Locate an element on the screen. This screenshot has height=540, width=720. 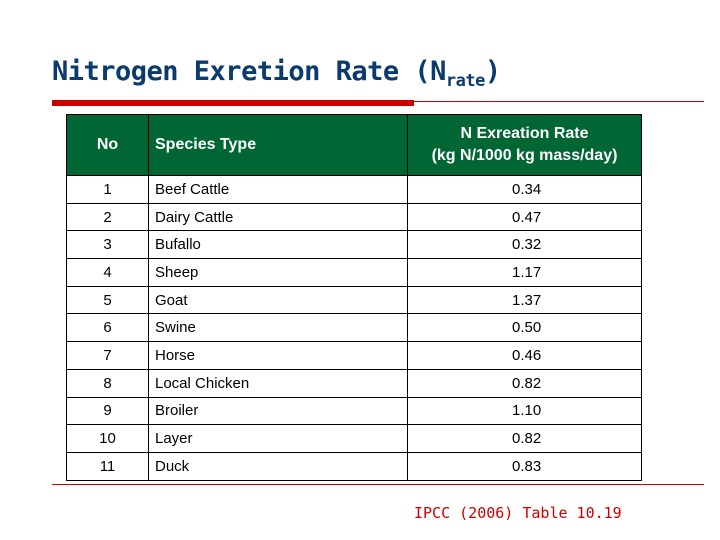
title-underline-thin is located at coordinates (559, 101).